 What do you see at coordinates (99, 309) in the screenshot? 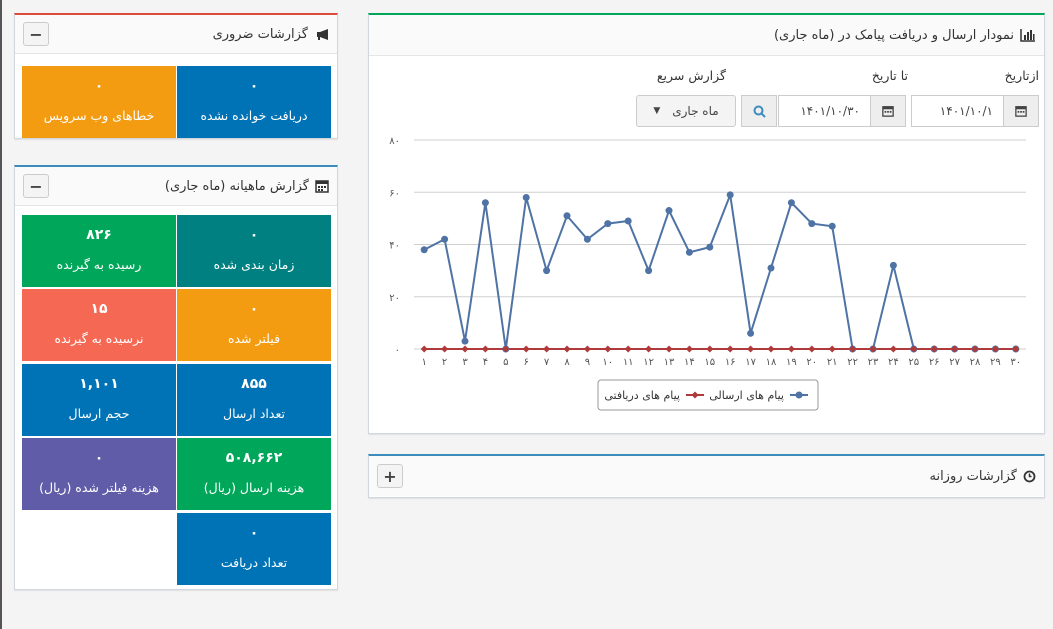
I see `tile-value: ۱۵` at bounding box center [99, 309].